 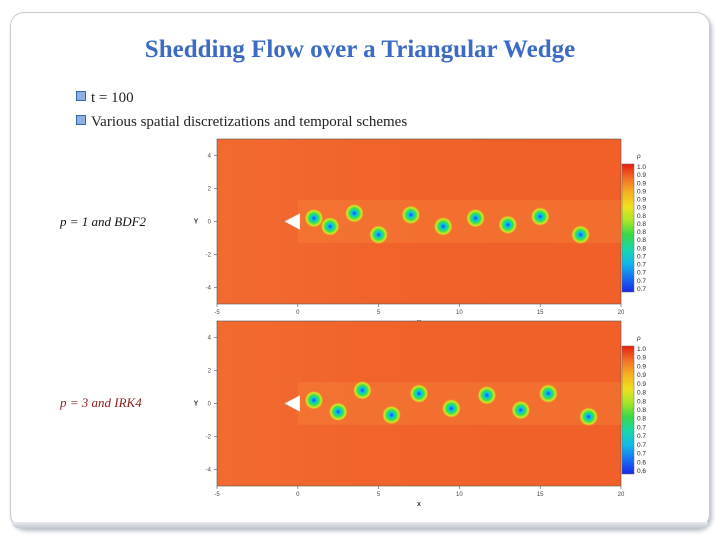 What do you see at coordinates (641, 191) in the screenshot?
I see `colorbar-label: 0.95` at bounding box center [641, 191].